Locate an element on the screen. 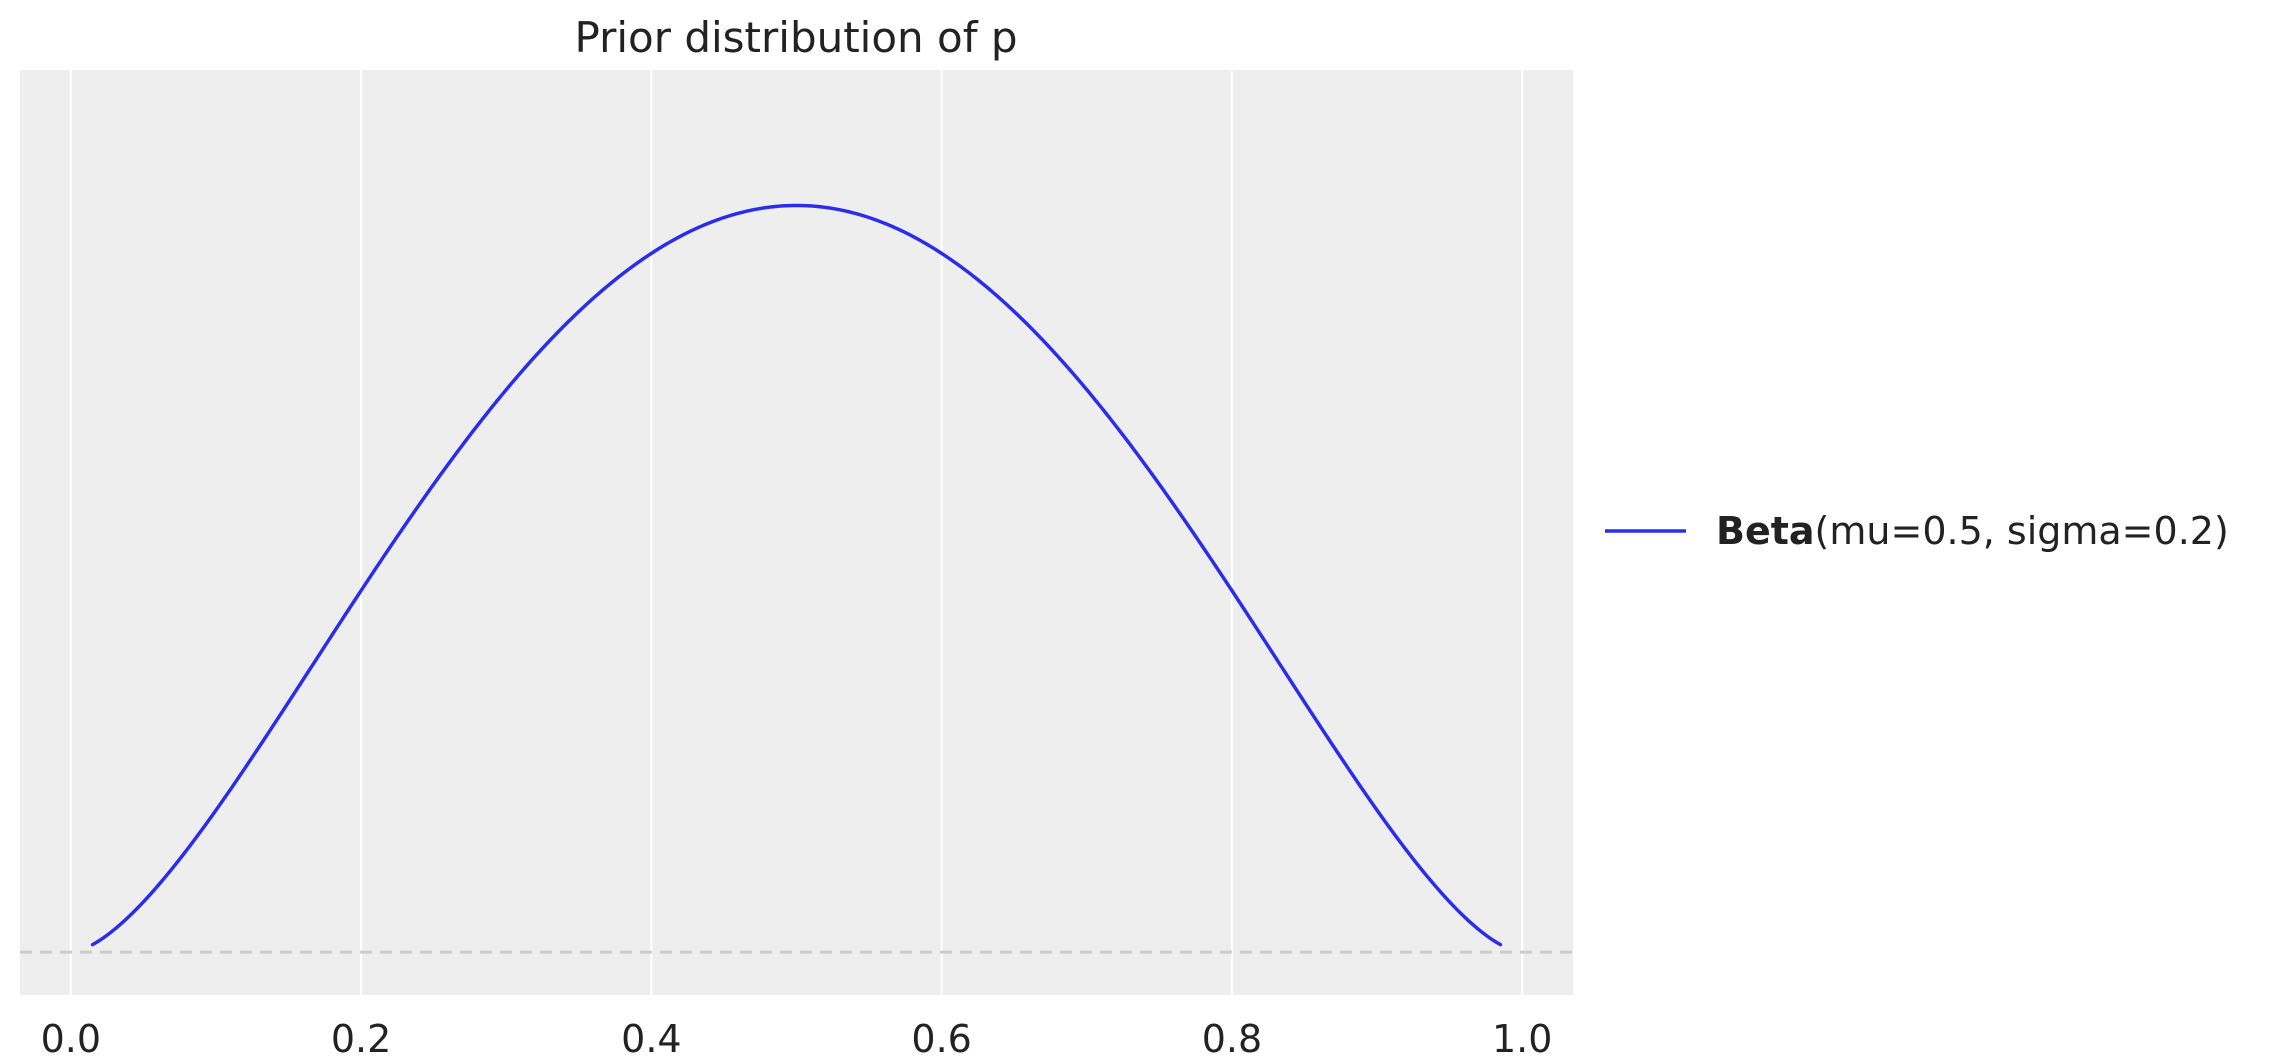  x-tick-label: 0.2 is located at coordinates (361, 1039).